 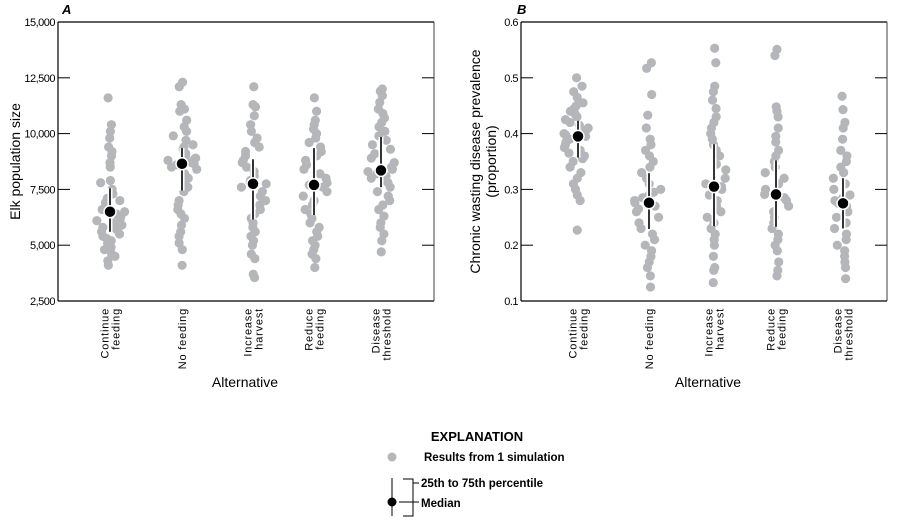 What do you see at coordinates (408, 497) in the screenshot?
I see `legend-bracket` at bounding box center [408, 497].